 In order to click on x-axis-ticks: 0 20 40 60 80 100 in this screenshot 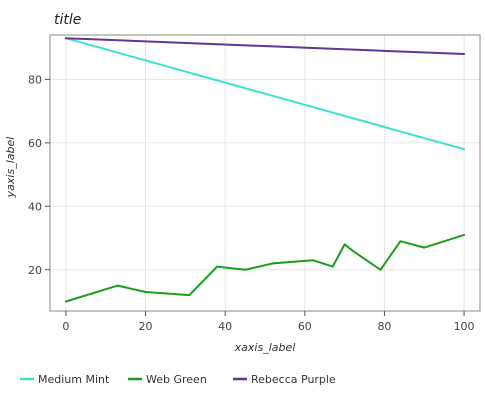, I will do `click(268, 322)`.